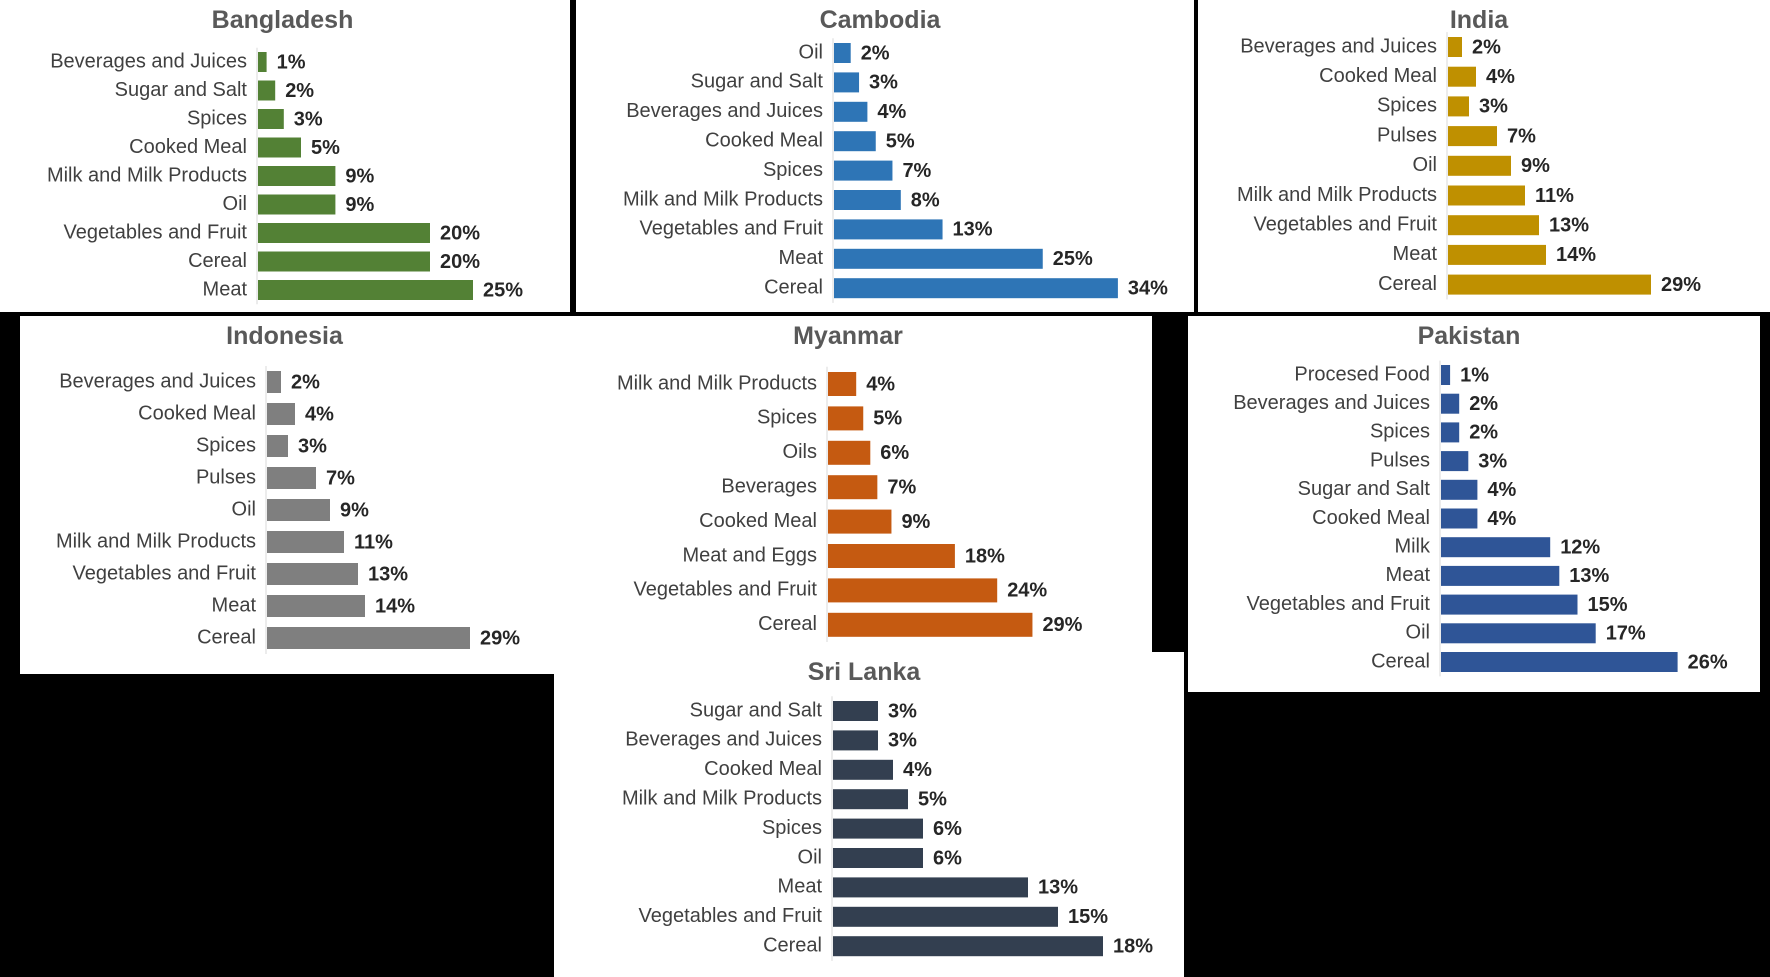 The height and width of the screenshot is (977, 1770). I want to click on chart-title-myanmar: Myanmar, so click(848, 336).